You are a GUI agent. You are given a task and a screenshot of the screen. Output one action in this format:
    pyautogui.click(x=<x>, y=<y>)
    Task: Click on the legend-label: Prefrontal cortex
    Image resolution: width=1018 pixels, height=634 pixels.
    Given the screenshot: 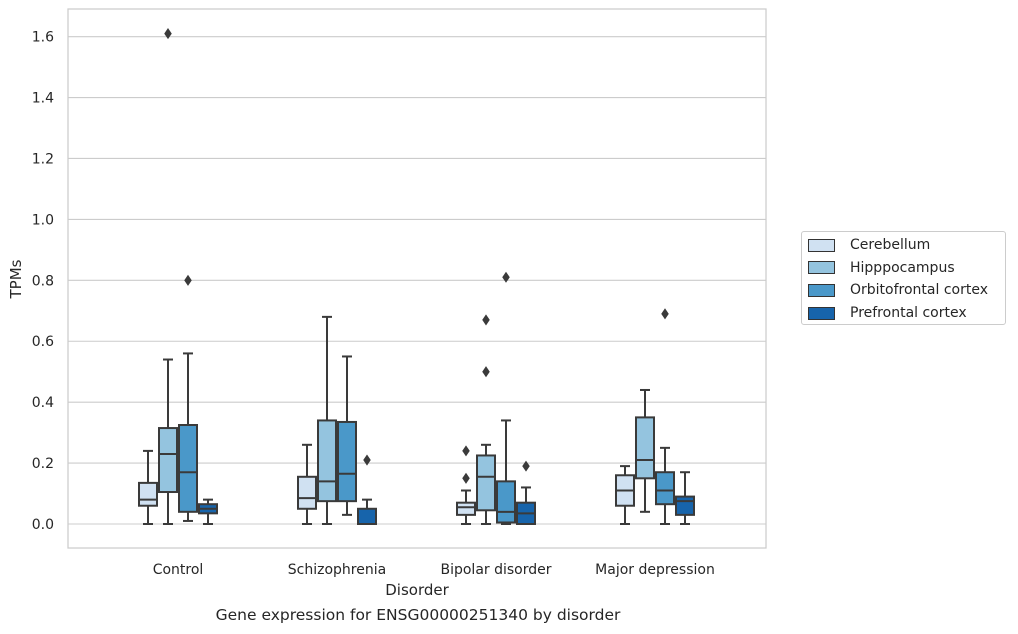 What is the action you would take?
    pyautogui.click(x=908, y=313)
    